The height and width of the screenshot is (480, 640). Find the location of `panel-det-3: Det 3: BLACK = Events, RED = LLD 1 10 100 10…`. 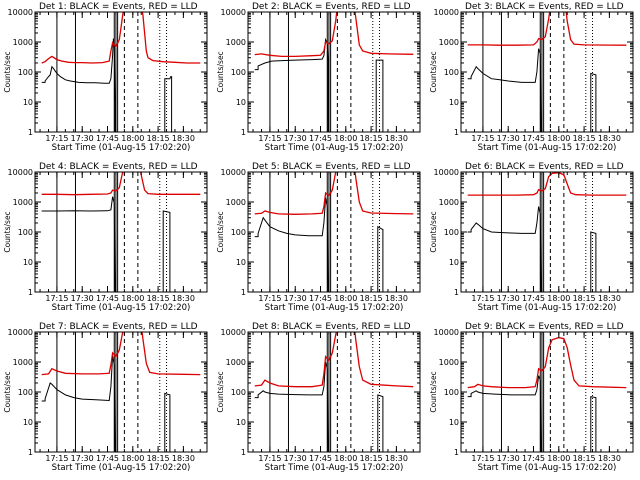

panel-det-3: Det 3: BLACK = Events, RED = LLD 1 10 100 10… is located at coordinates (531, 77).